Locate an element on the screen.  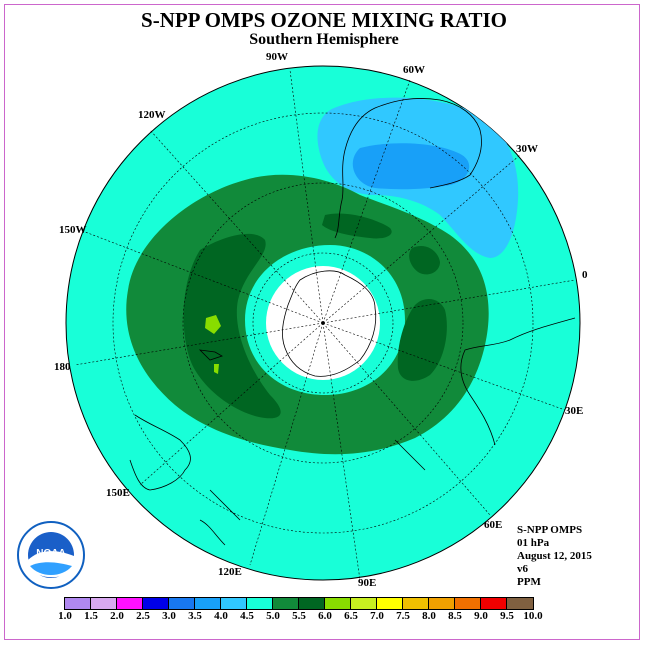
info-block: S-NPP OMPS 01 hPa August 12, 2015 v6 PPM is located at coordinates (554, 556).